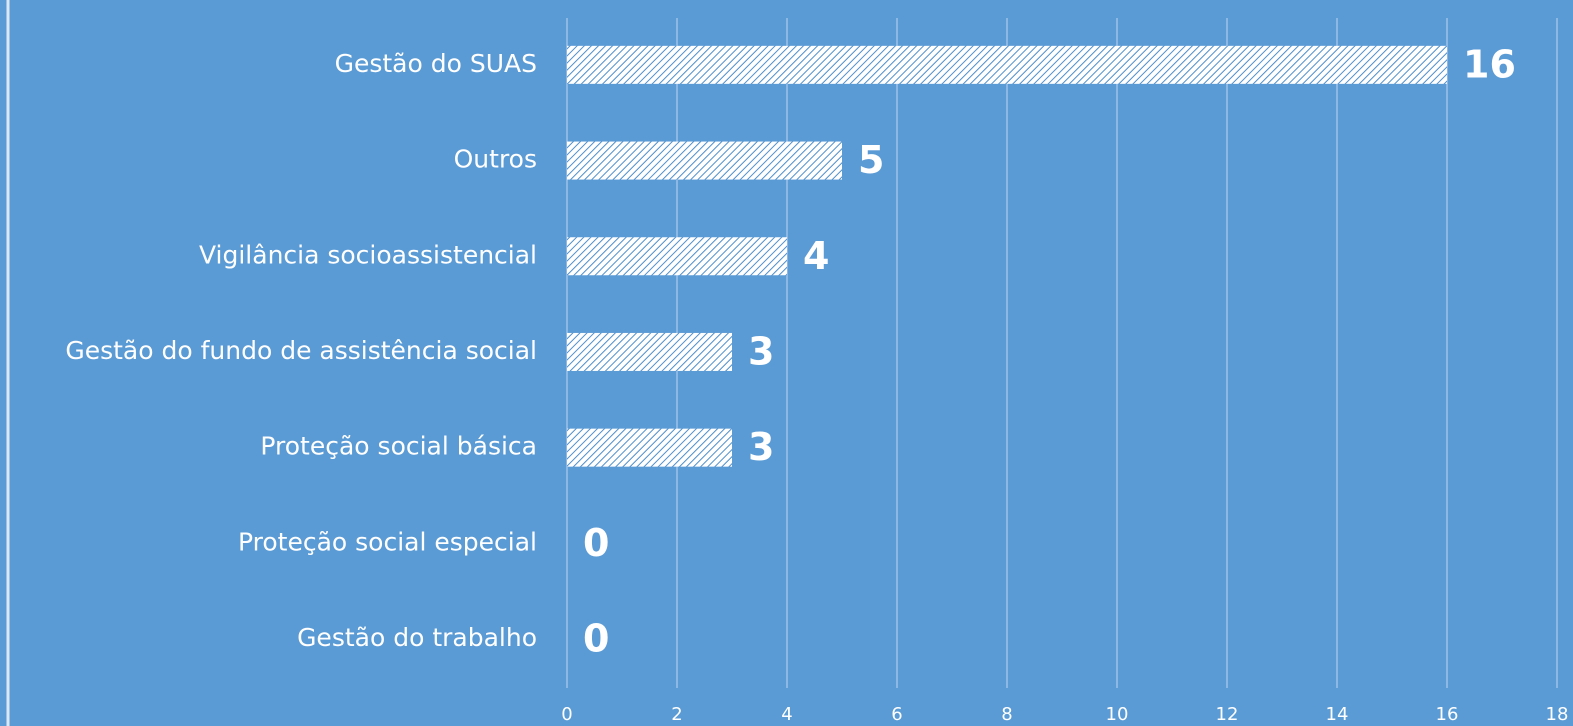  What do you see at coordinates (387, 541) in the screenshot?
I see `y-tick-label: Proteção social especial` at bounding box center [387, 541].